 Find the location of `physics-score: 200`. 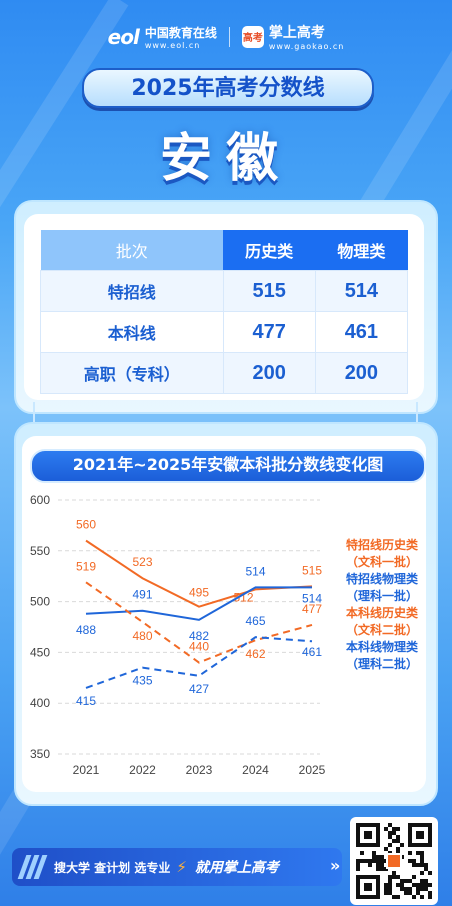

physics-score: 200 is located at coordinates (361, 373).